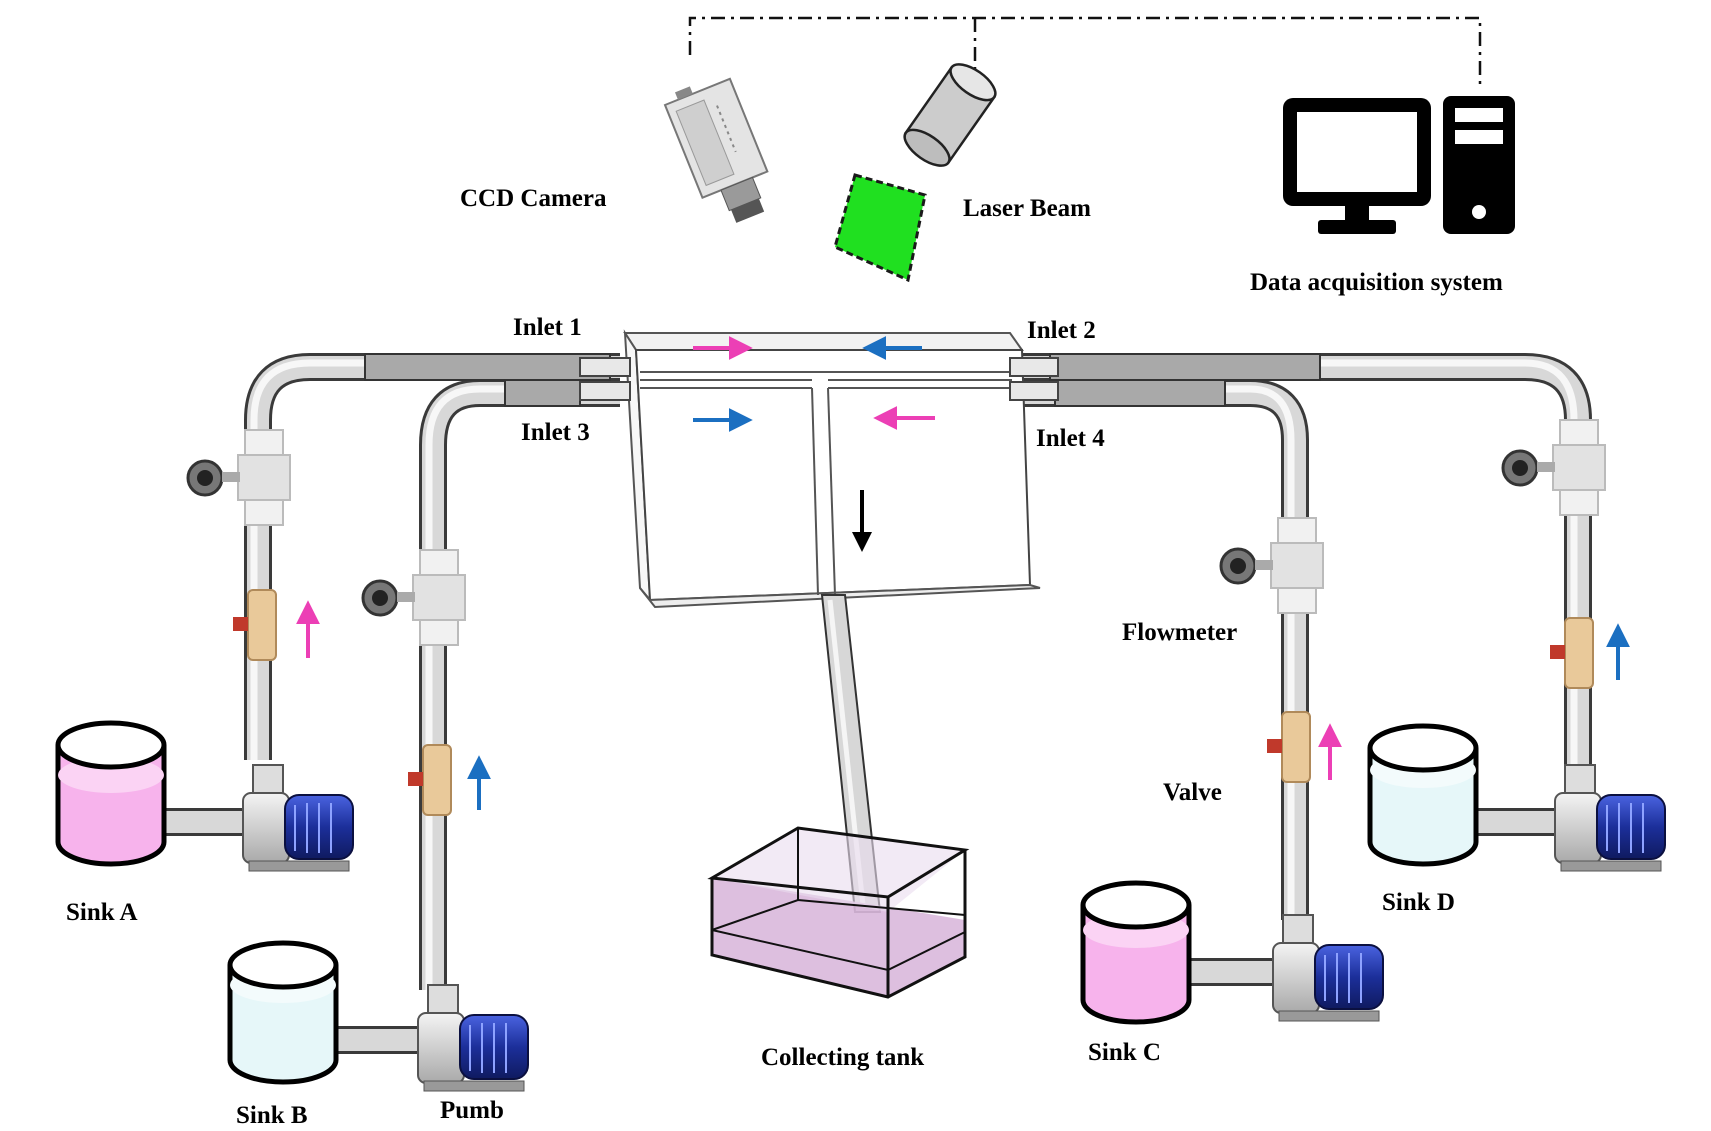 The height and width of the screenshot is (1131, 1711). Describe the element at coordinates (472, 1110) in the screenshot. I see `pump-label: Pumb` at that location.